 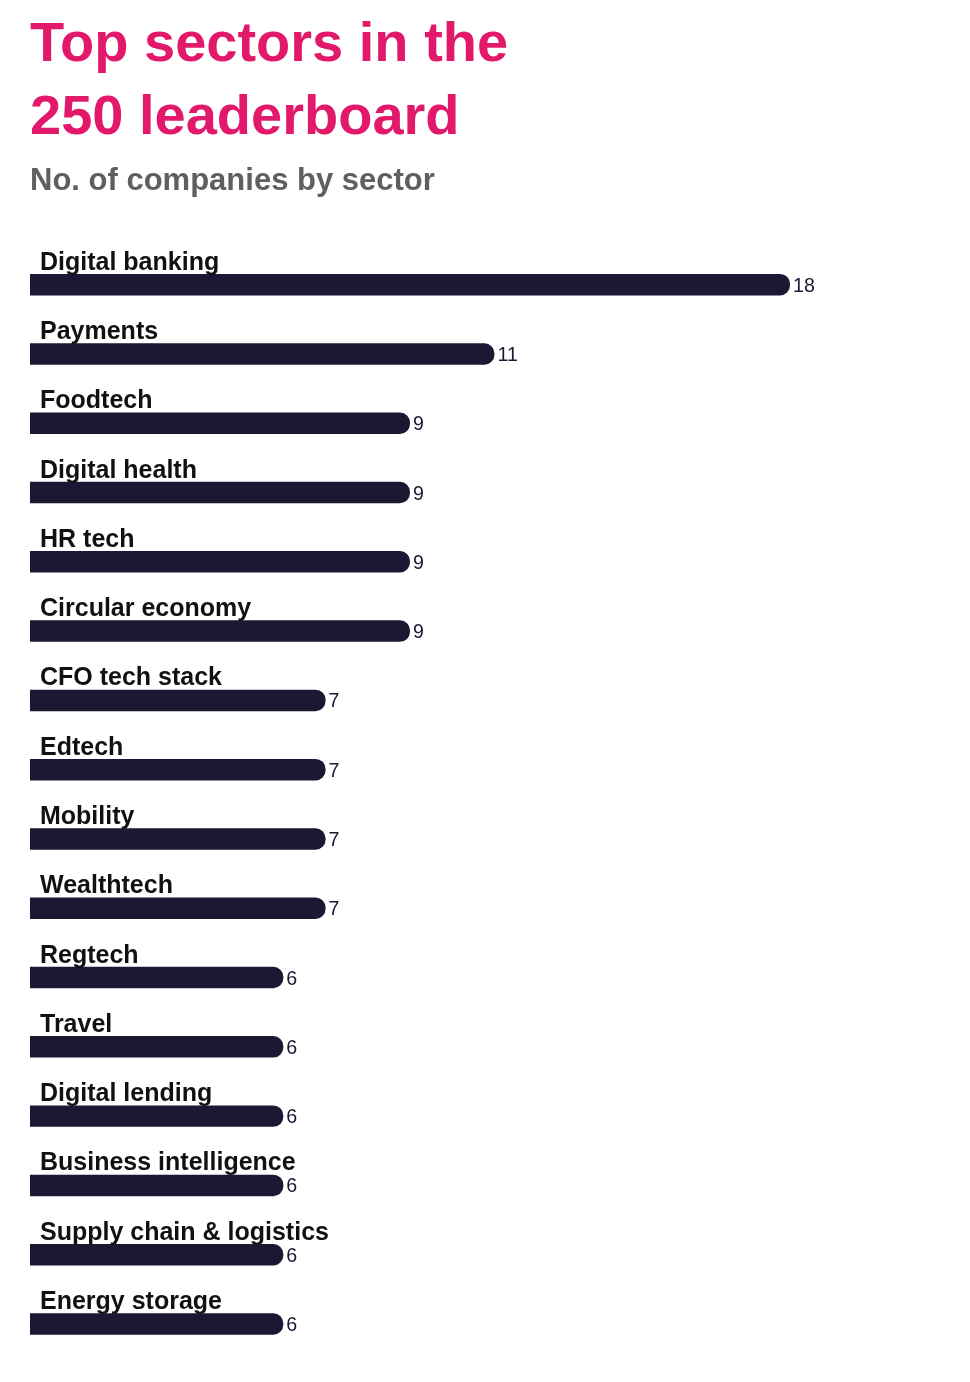 What do you see at coordinates (76, 1023) in the screenshot?
I see `y-tick-label: Travel` at bounding box center [76, 1023].